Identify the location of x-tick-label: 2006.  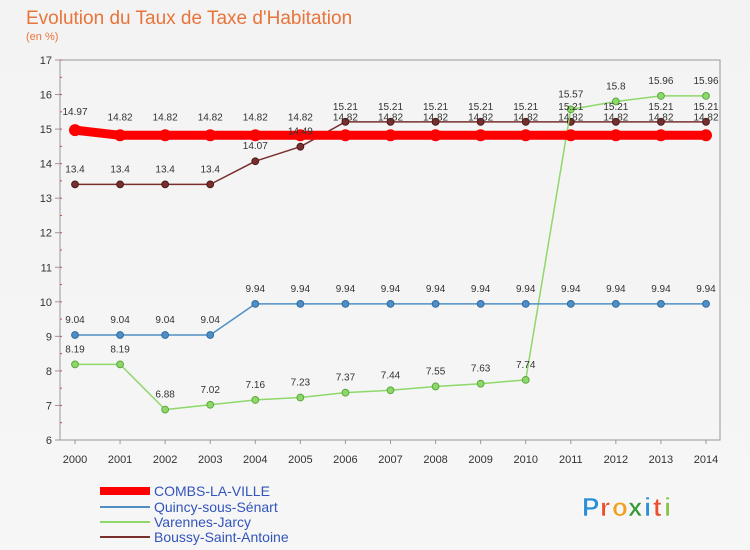
(345, 460).